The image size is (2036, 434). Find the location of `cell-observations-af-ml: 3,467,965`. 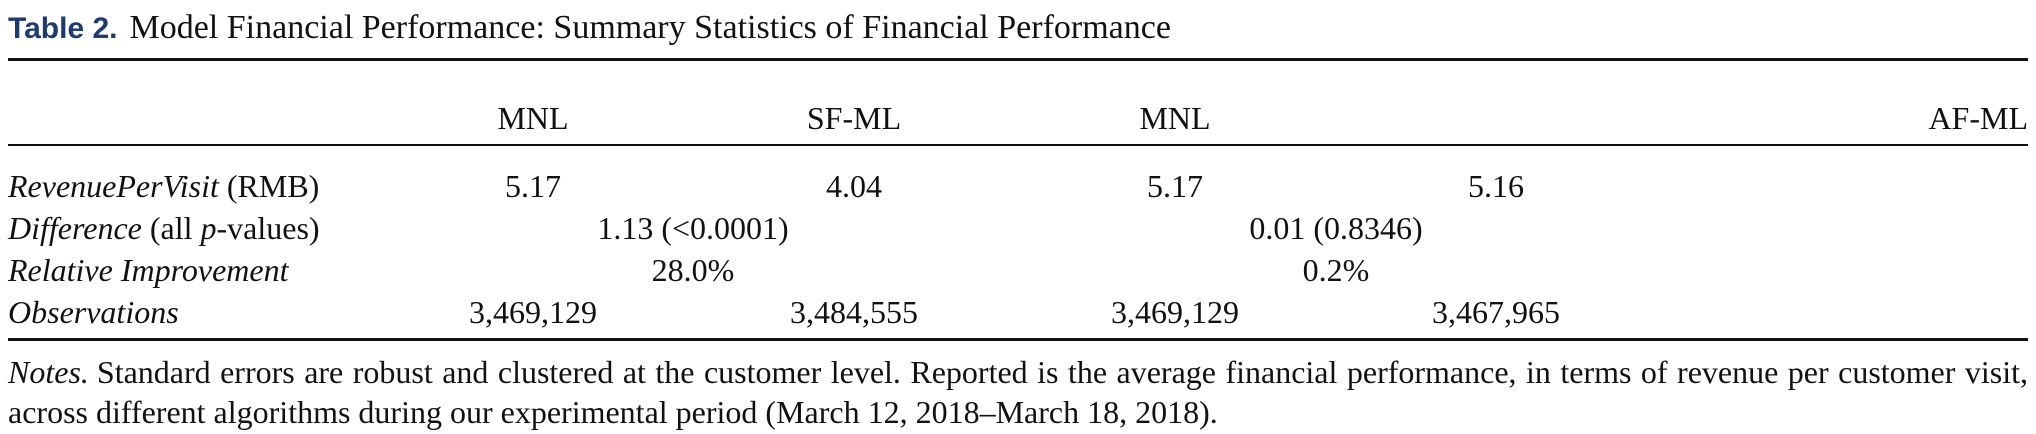

cell-observations-af-ml: 3,467,965 is located at coordinates (1496, 312).